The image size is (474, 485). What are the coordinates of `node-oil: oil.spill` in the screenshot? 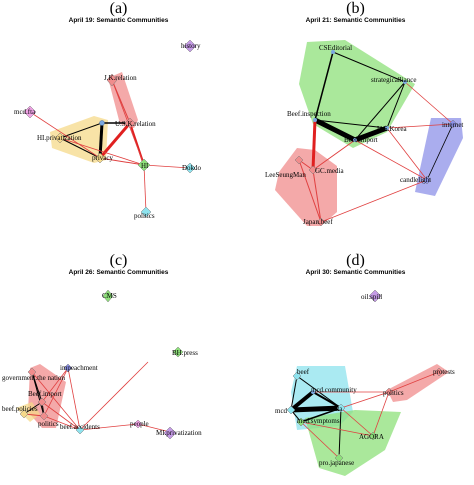 It's located at (371, 296).